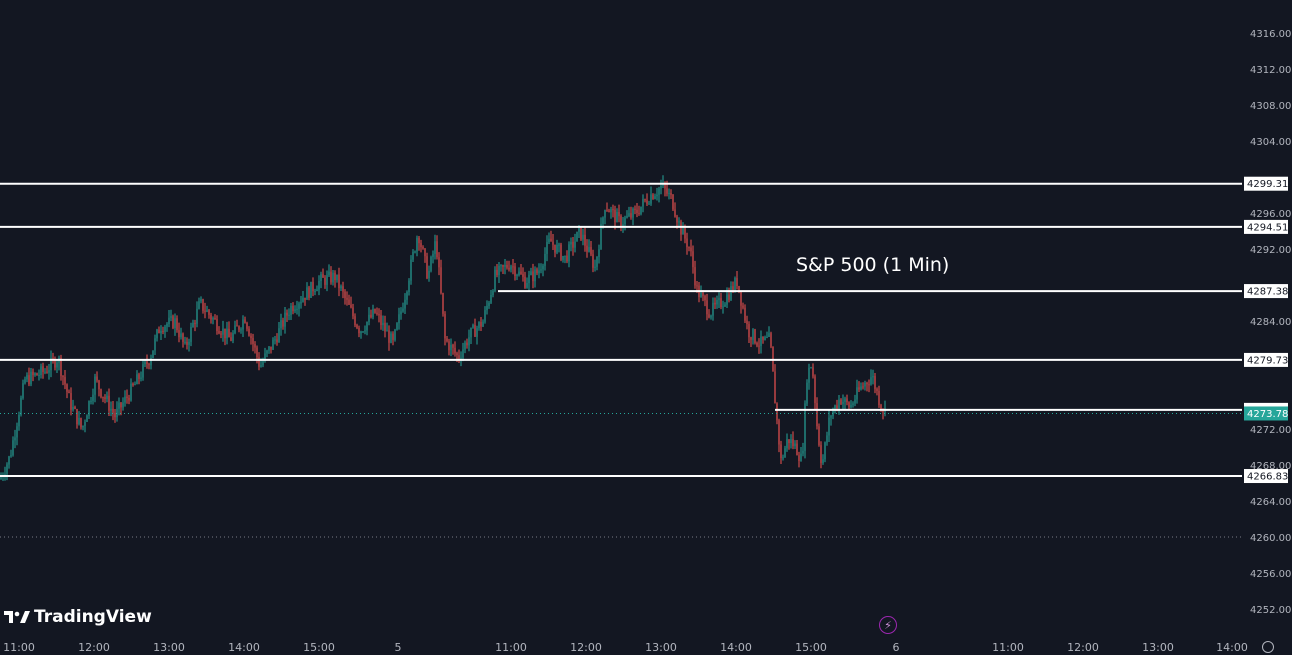 The image size is (1292, 655). I want to click on price-tick: 4304.00, so click(1270, 142).